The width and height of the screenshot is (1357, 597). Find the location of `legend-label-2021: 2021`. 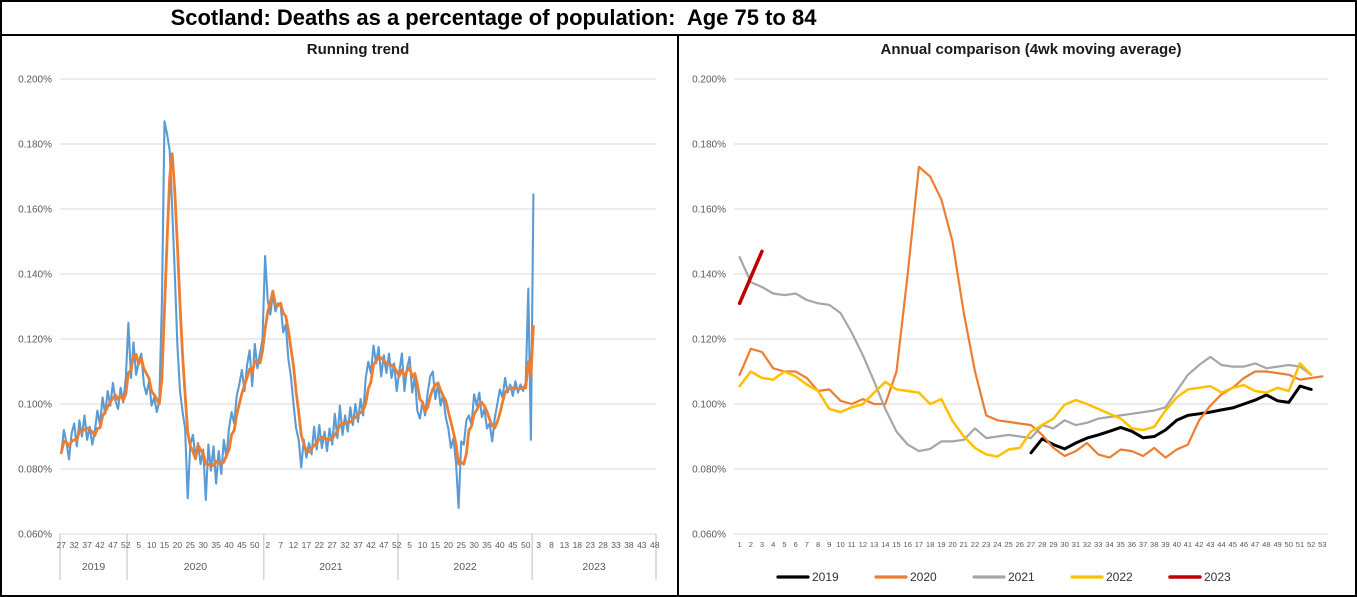

legend-label-2021: 2021 is located at coordinates (1021, 577).